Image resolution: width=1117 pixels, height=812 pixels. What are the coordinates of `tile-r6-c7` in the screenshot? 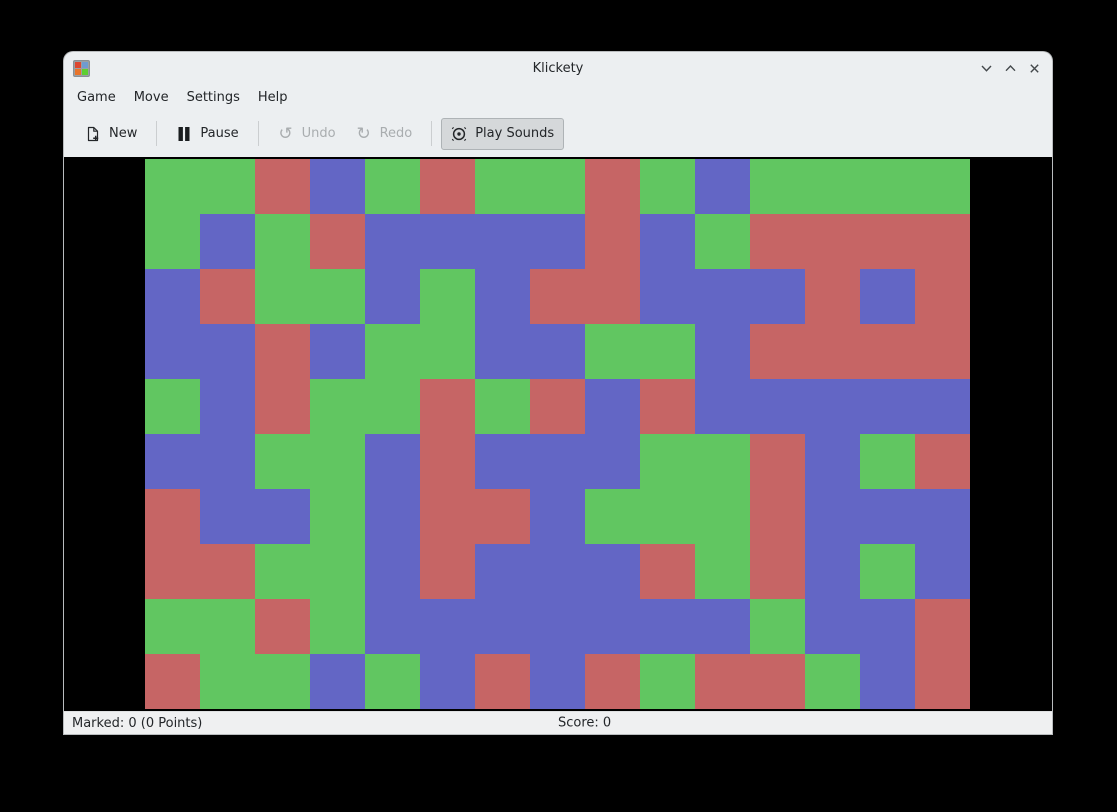 It's located at (557, 516).